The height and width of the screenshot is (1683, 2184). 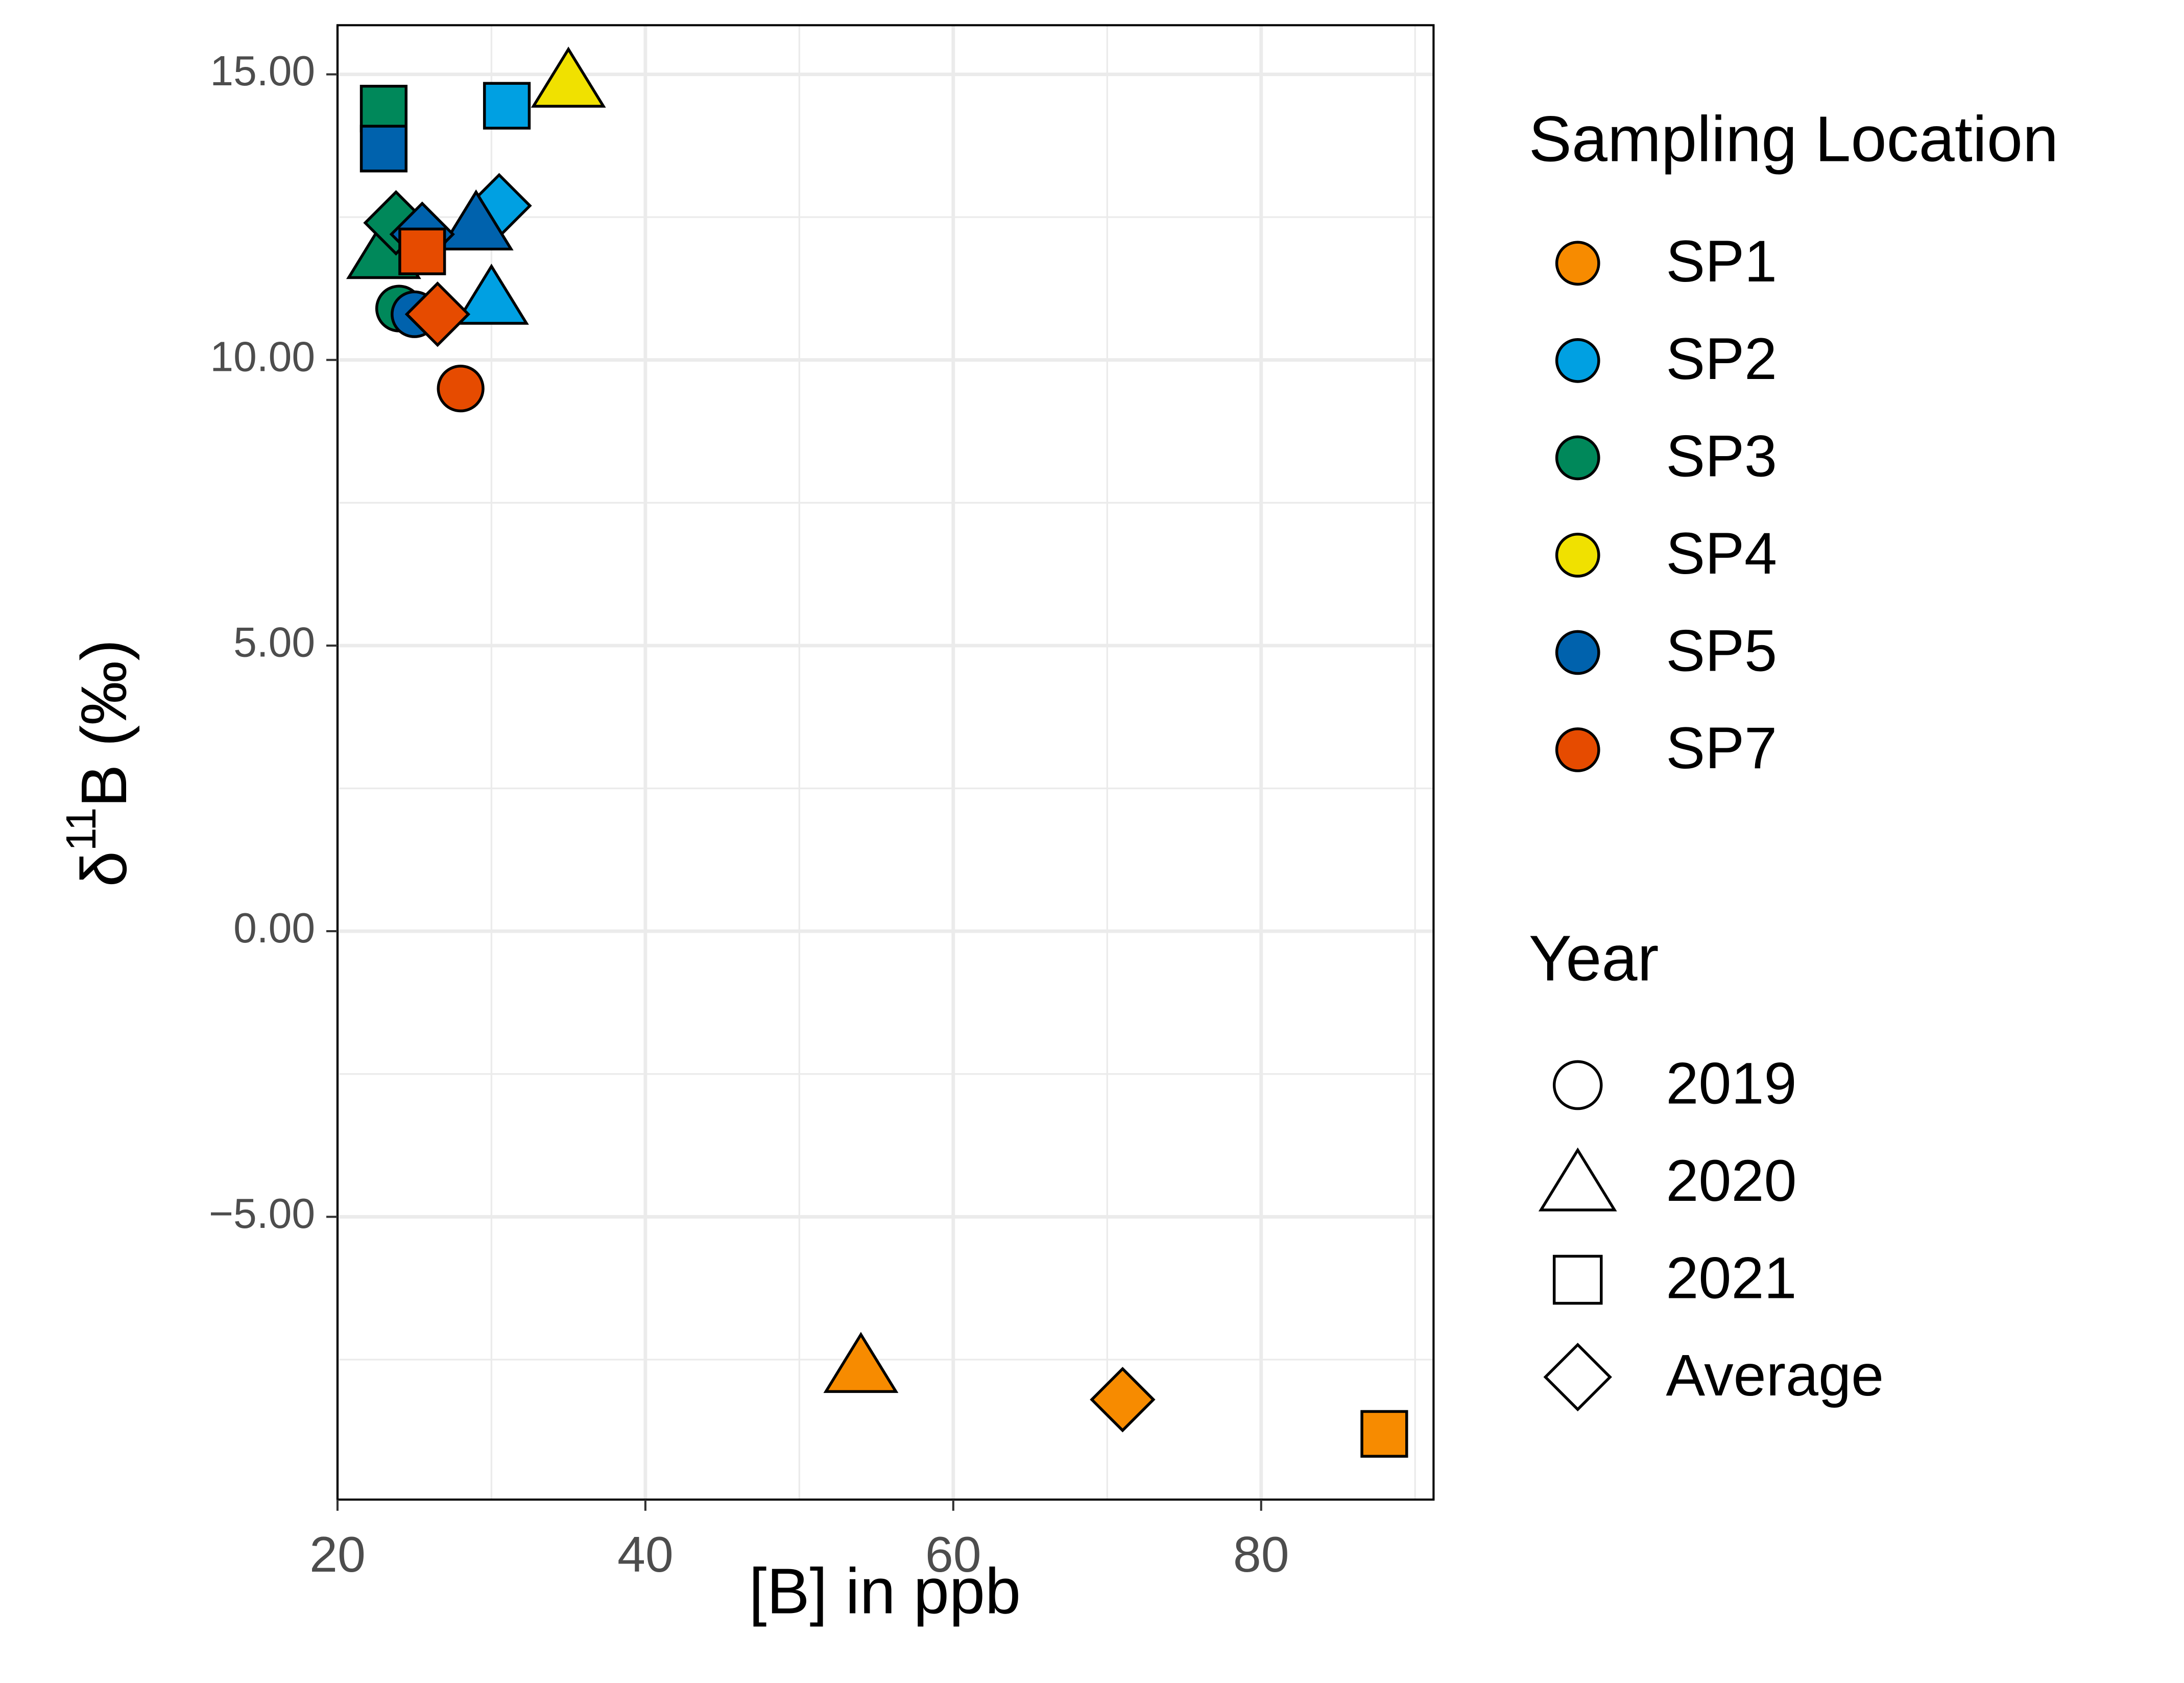 I want to click on y-tick-label: 5.00, so click(x=274, y=643).